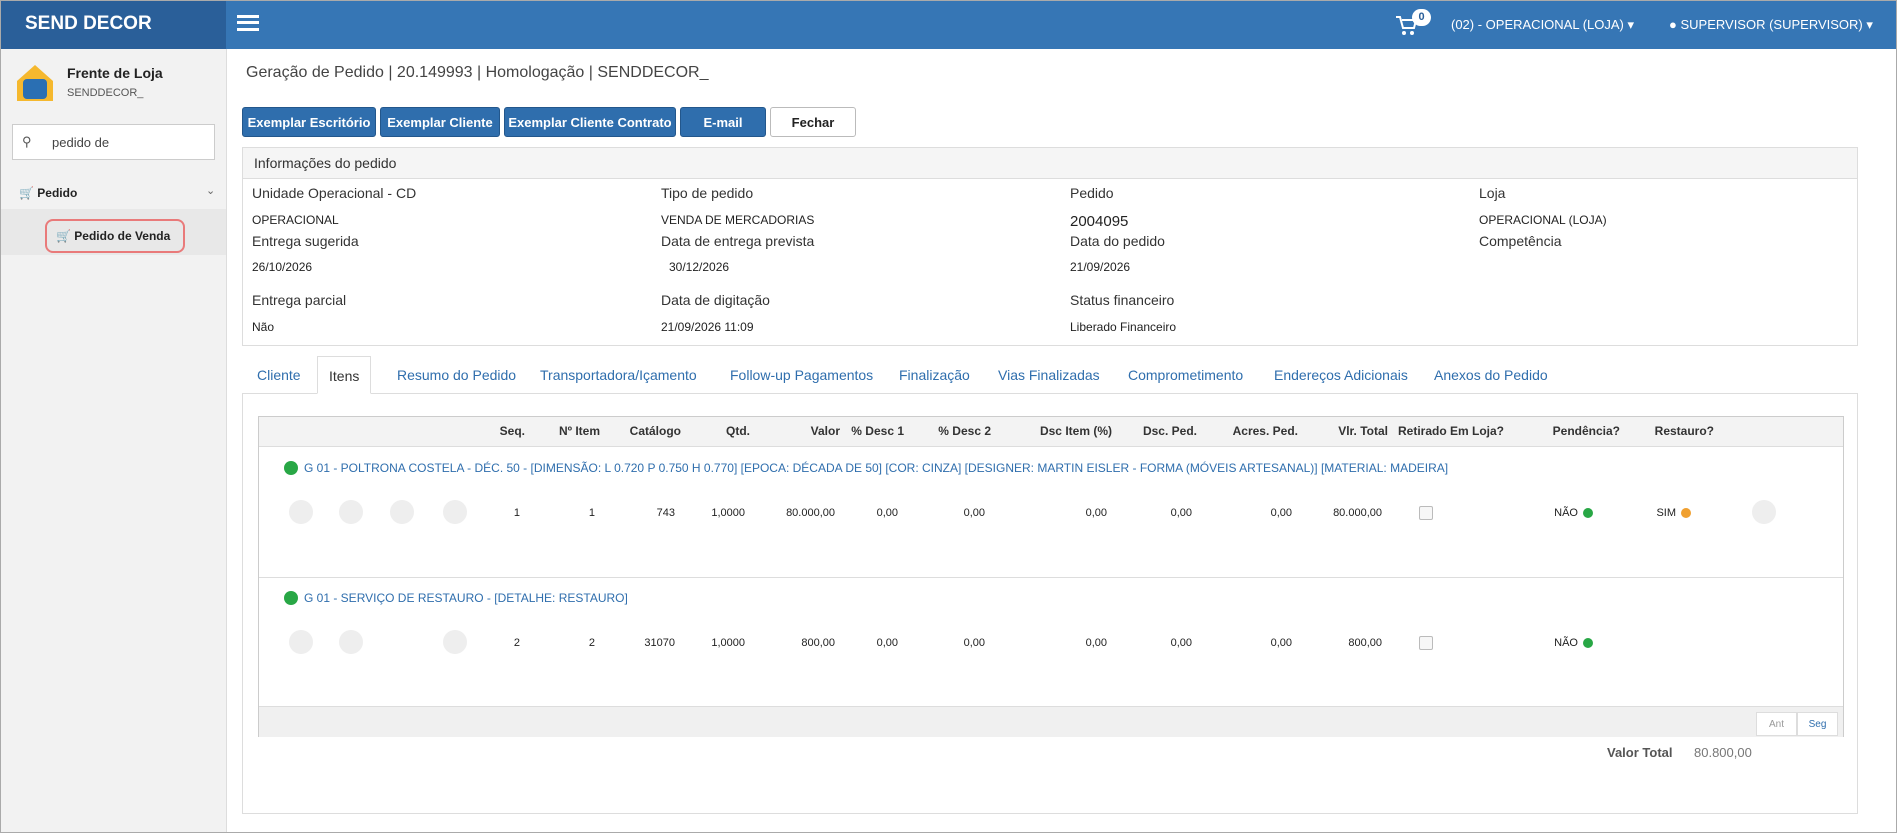 This screenshot has width=1897, height=833. I want to click on sidebar, so click(114, 440).